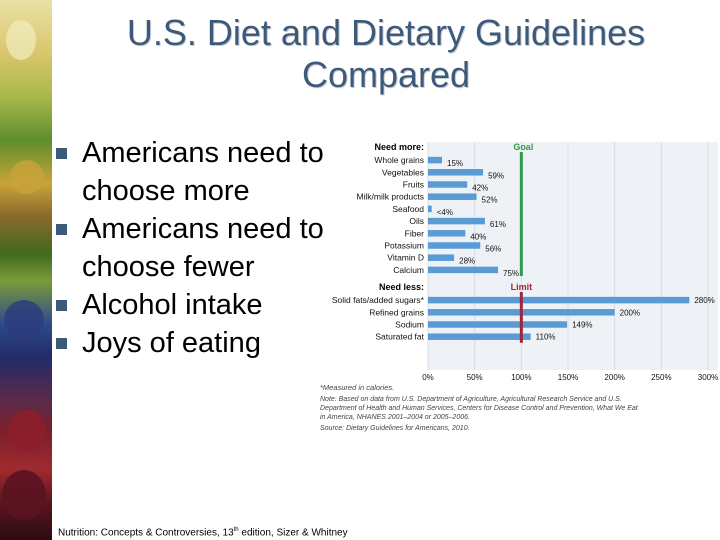 The height and width of the screenshot is (540, 720). What do you see at coordinates (568, 377) in the screenshot?
I see `x-tick-label: 150%` at bounding box center [568, 377].